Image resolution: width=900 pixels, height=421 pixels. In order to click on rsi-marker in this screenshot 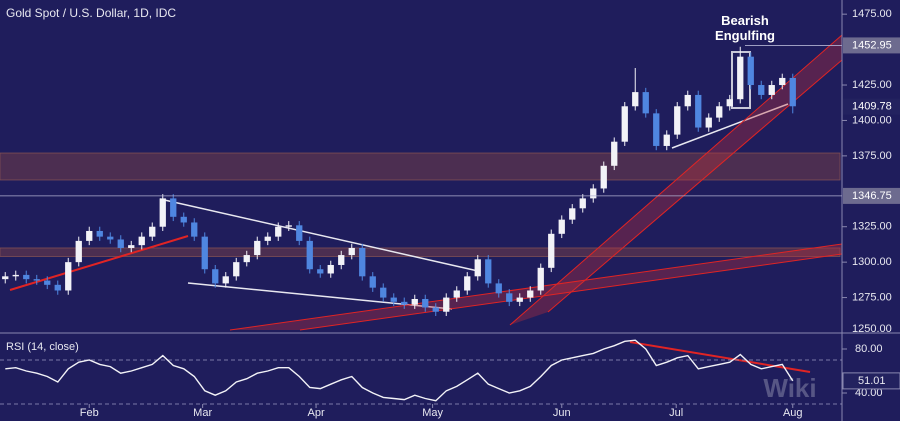, I will do `click(871, 381)`.